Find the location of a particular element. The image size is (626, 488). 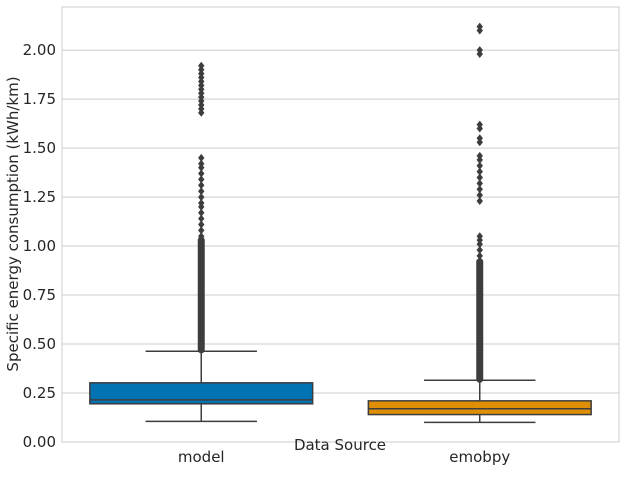

y-tick-labels: 0.00 0.25 0.50 0.75 1.00 1.25 1.50 1.75 2.00 is located at coordinates (39, 246).